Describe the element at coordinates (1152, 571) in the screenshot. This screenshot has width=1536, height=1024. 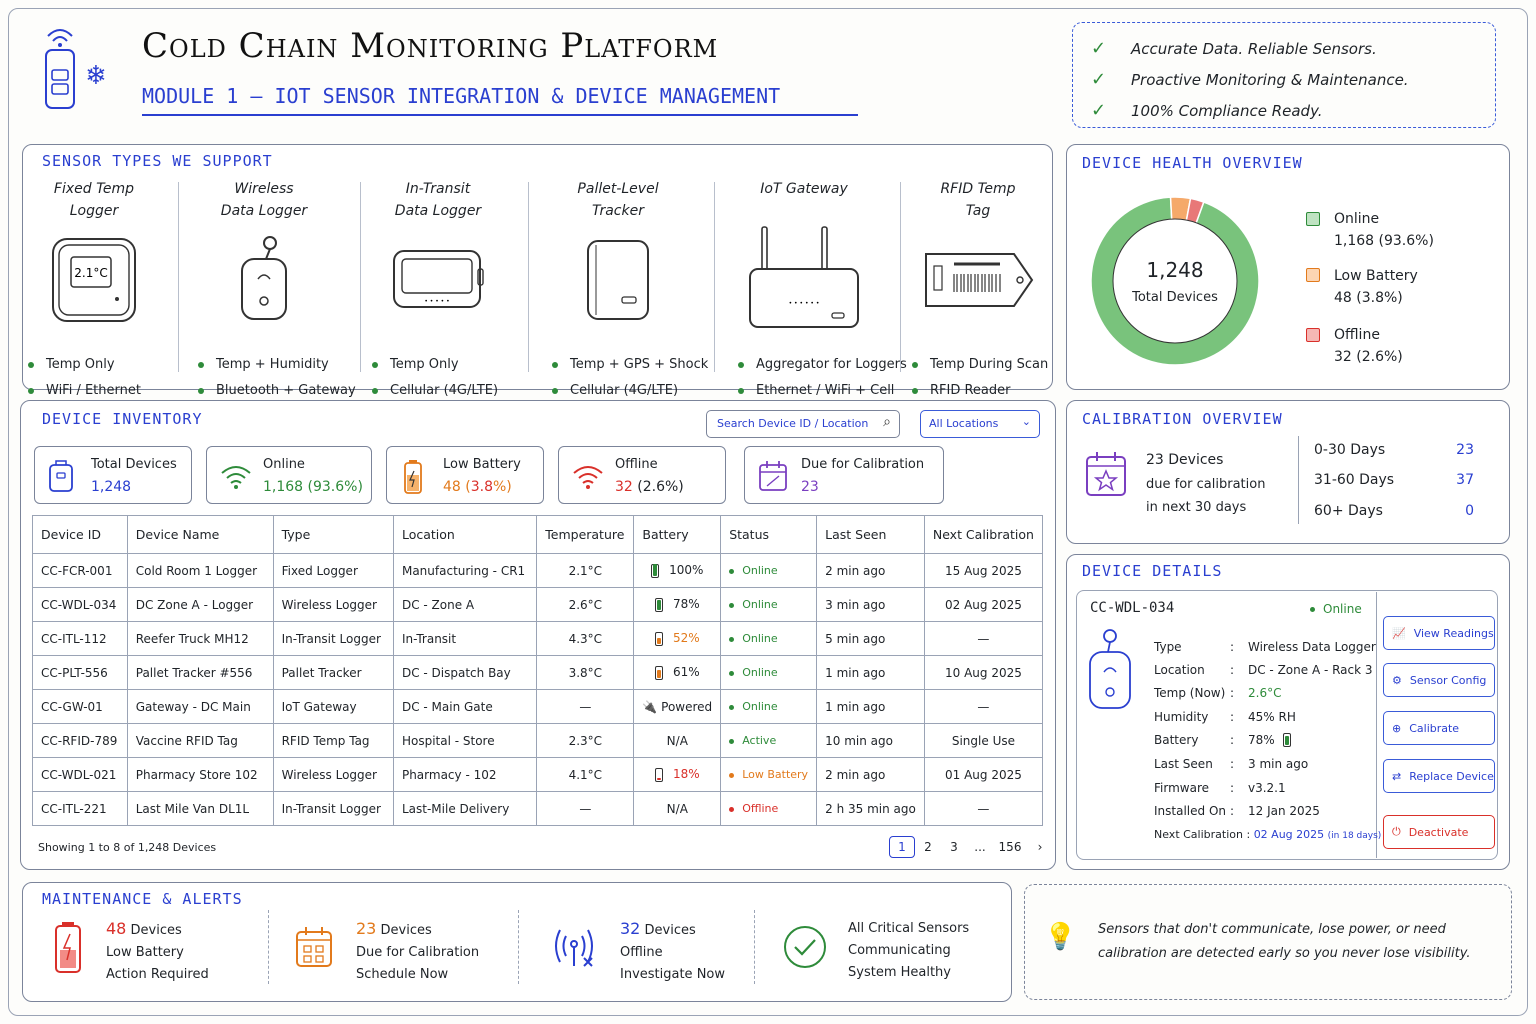
I see `device-details-title: DEVICE DETAILS` at that location.